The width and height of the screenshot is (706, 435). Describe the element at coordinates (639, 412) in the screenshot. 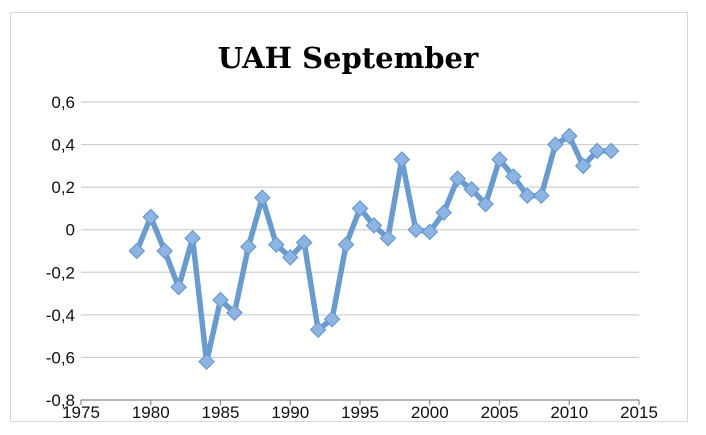

I see `x-tick-label: 2015` at that location.